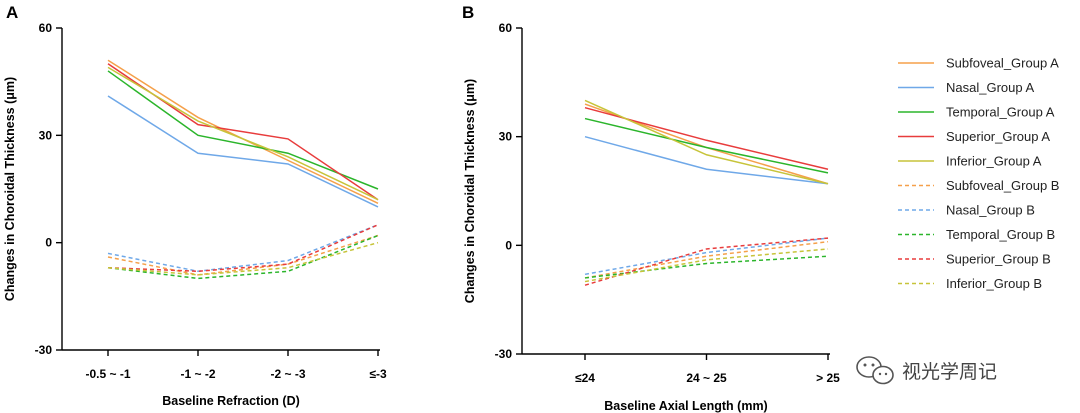 The image size is (1080, 413). I want to click on watermark-text: 视光学周记, so click(949, 372).